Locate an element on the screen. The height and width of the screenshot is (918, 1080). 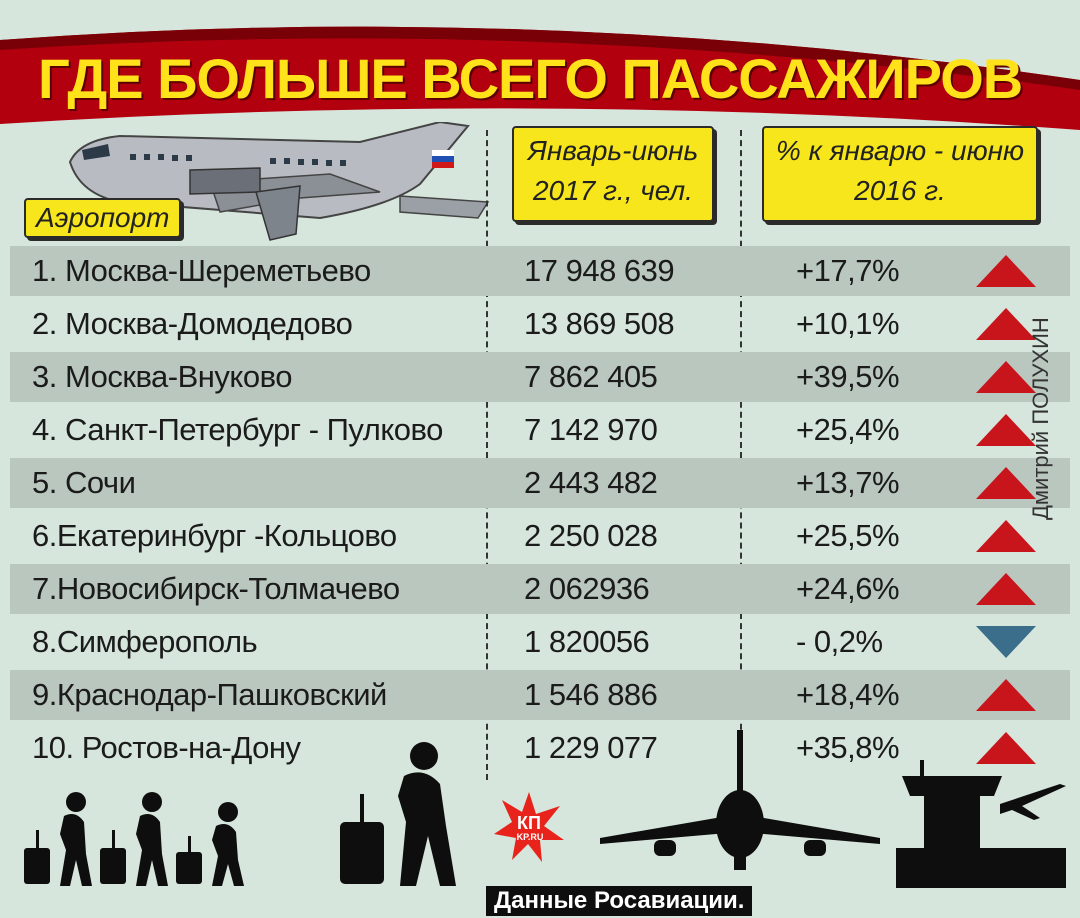
table-row: 7.Новосибирск-Толмачево 2 062936 +24,6% is located at coordinates (540, 589).